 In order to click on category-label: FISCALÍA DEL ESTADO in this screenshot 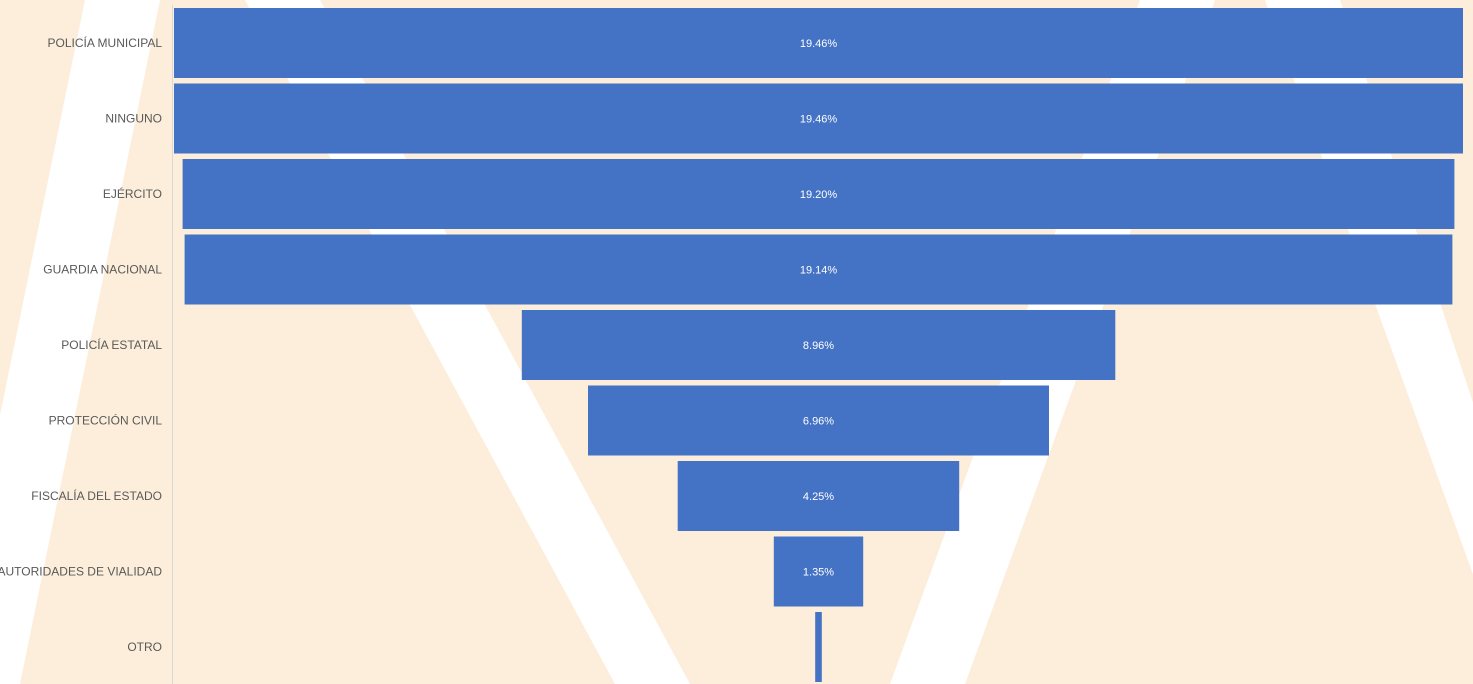, I will do `click(96, 495)`.